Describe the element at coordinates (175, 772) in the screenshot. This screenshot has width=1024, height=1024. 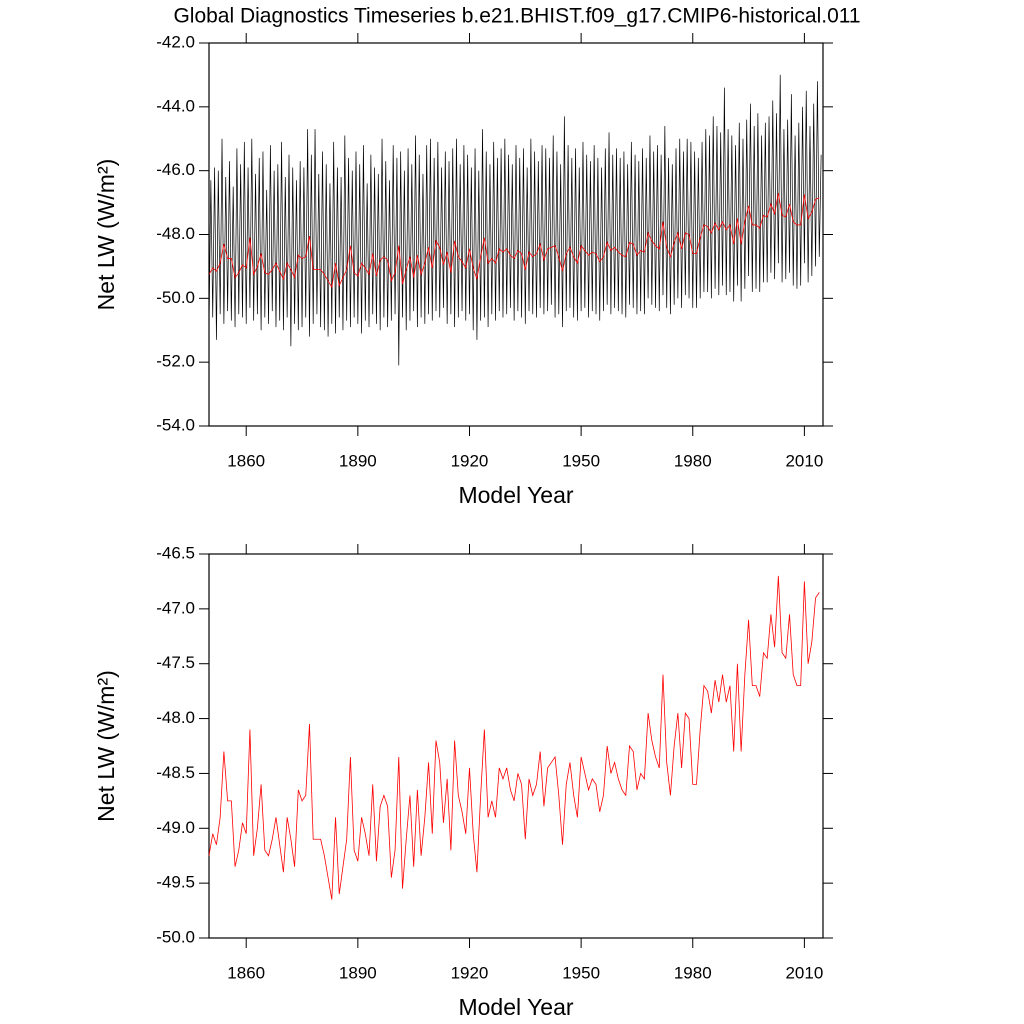
I see `y-tick-label: -48.5` at that location.